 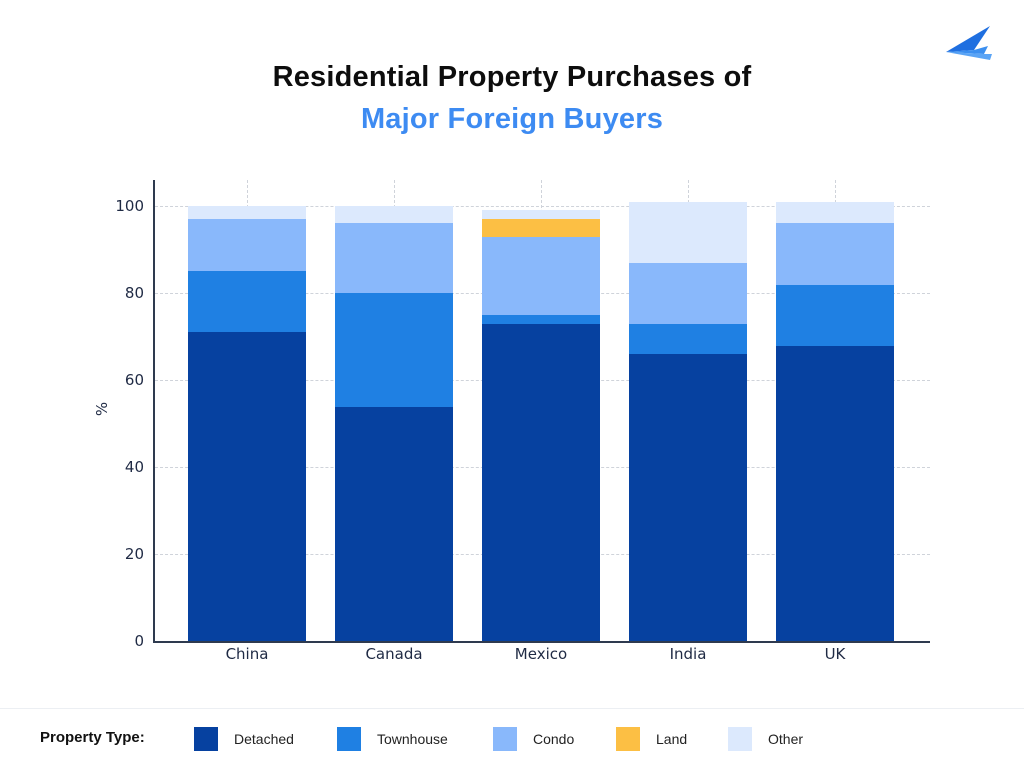 I want to click on y-tick-0: 0, so click(x=139, y=641).